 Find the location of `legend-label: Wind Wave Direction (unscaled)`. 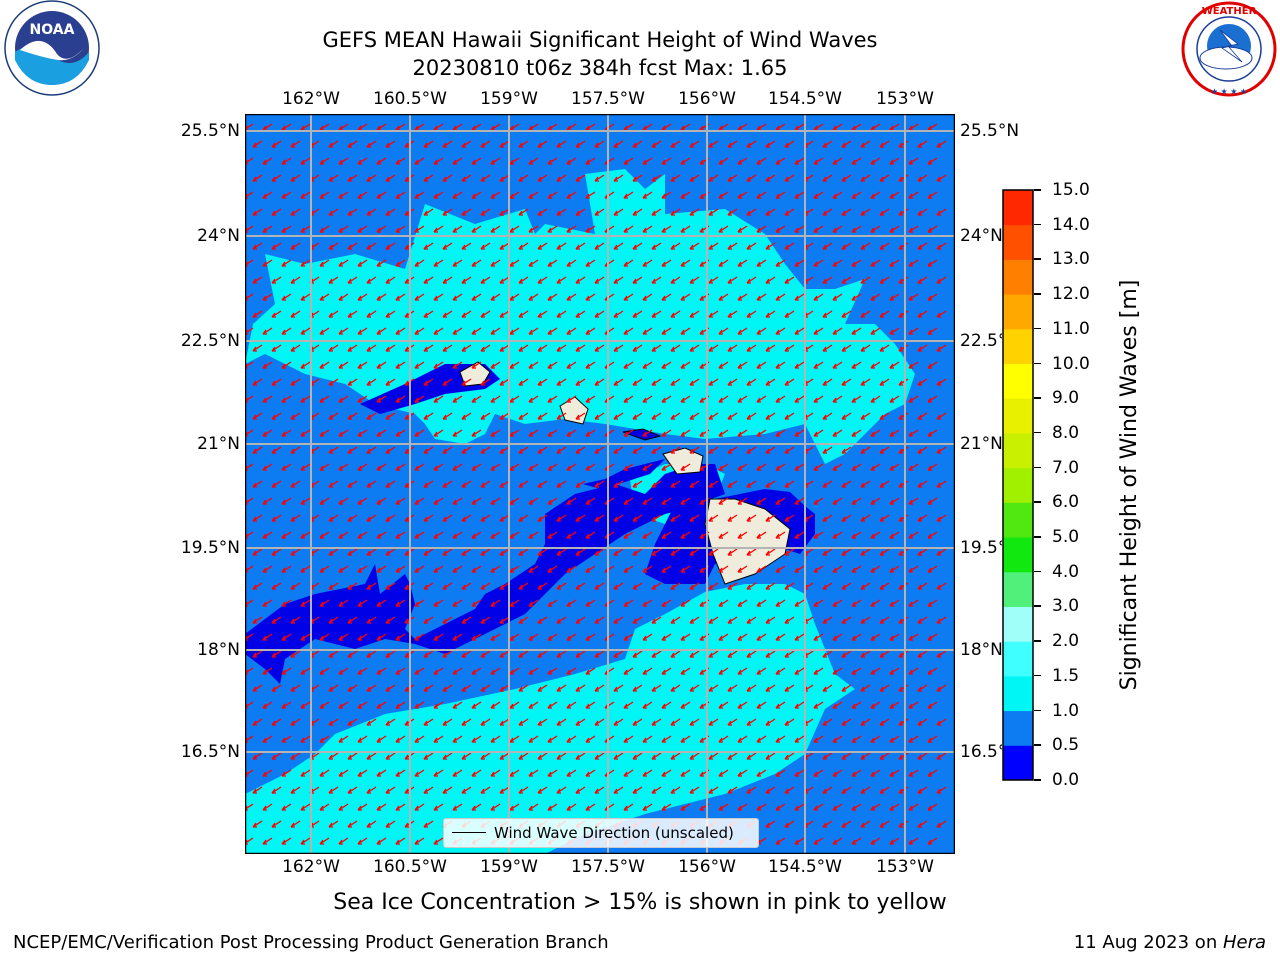

legend-label: Wind Wave Direction (unscaled) is located at coordinates (614, 833).